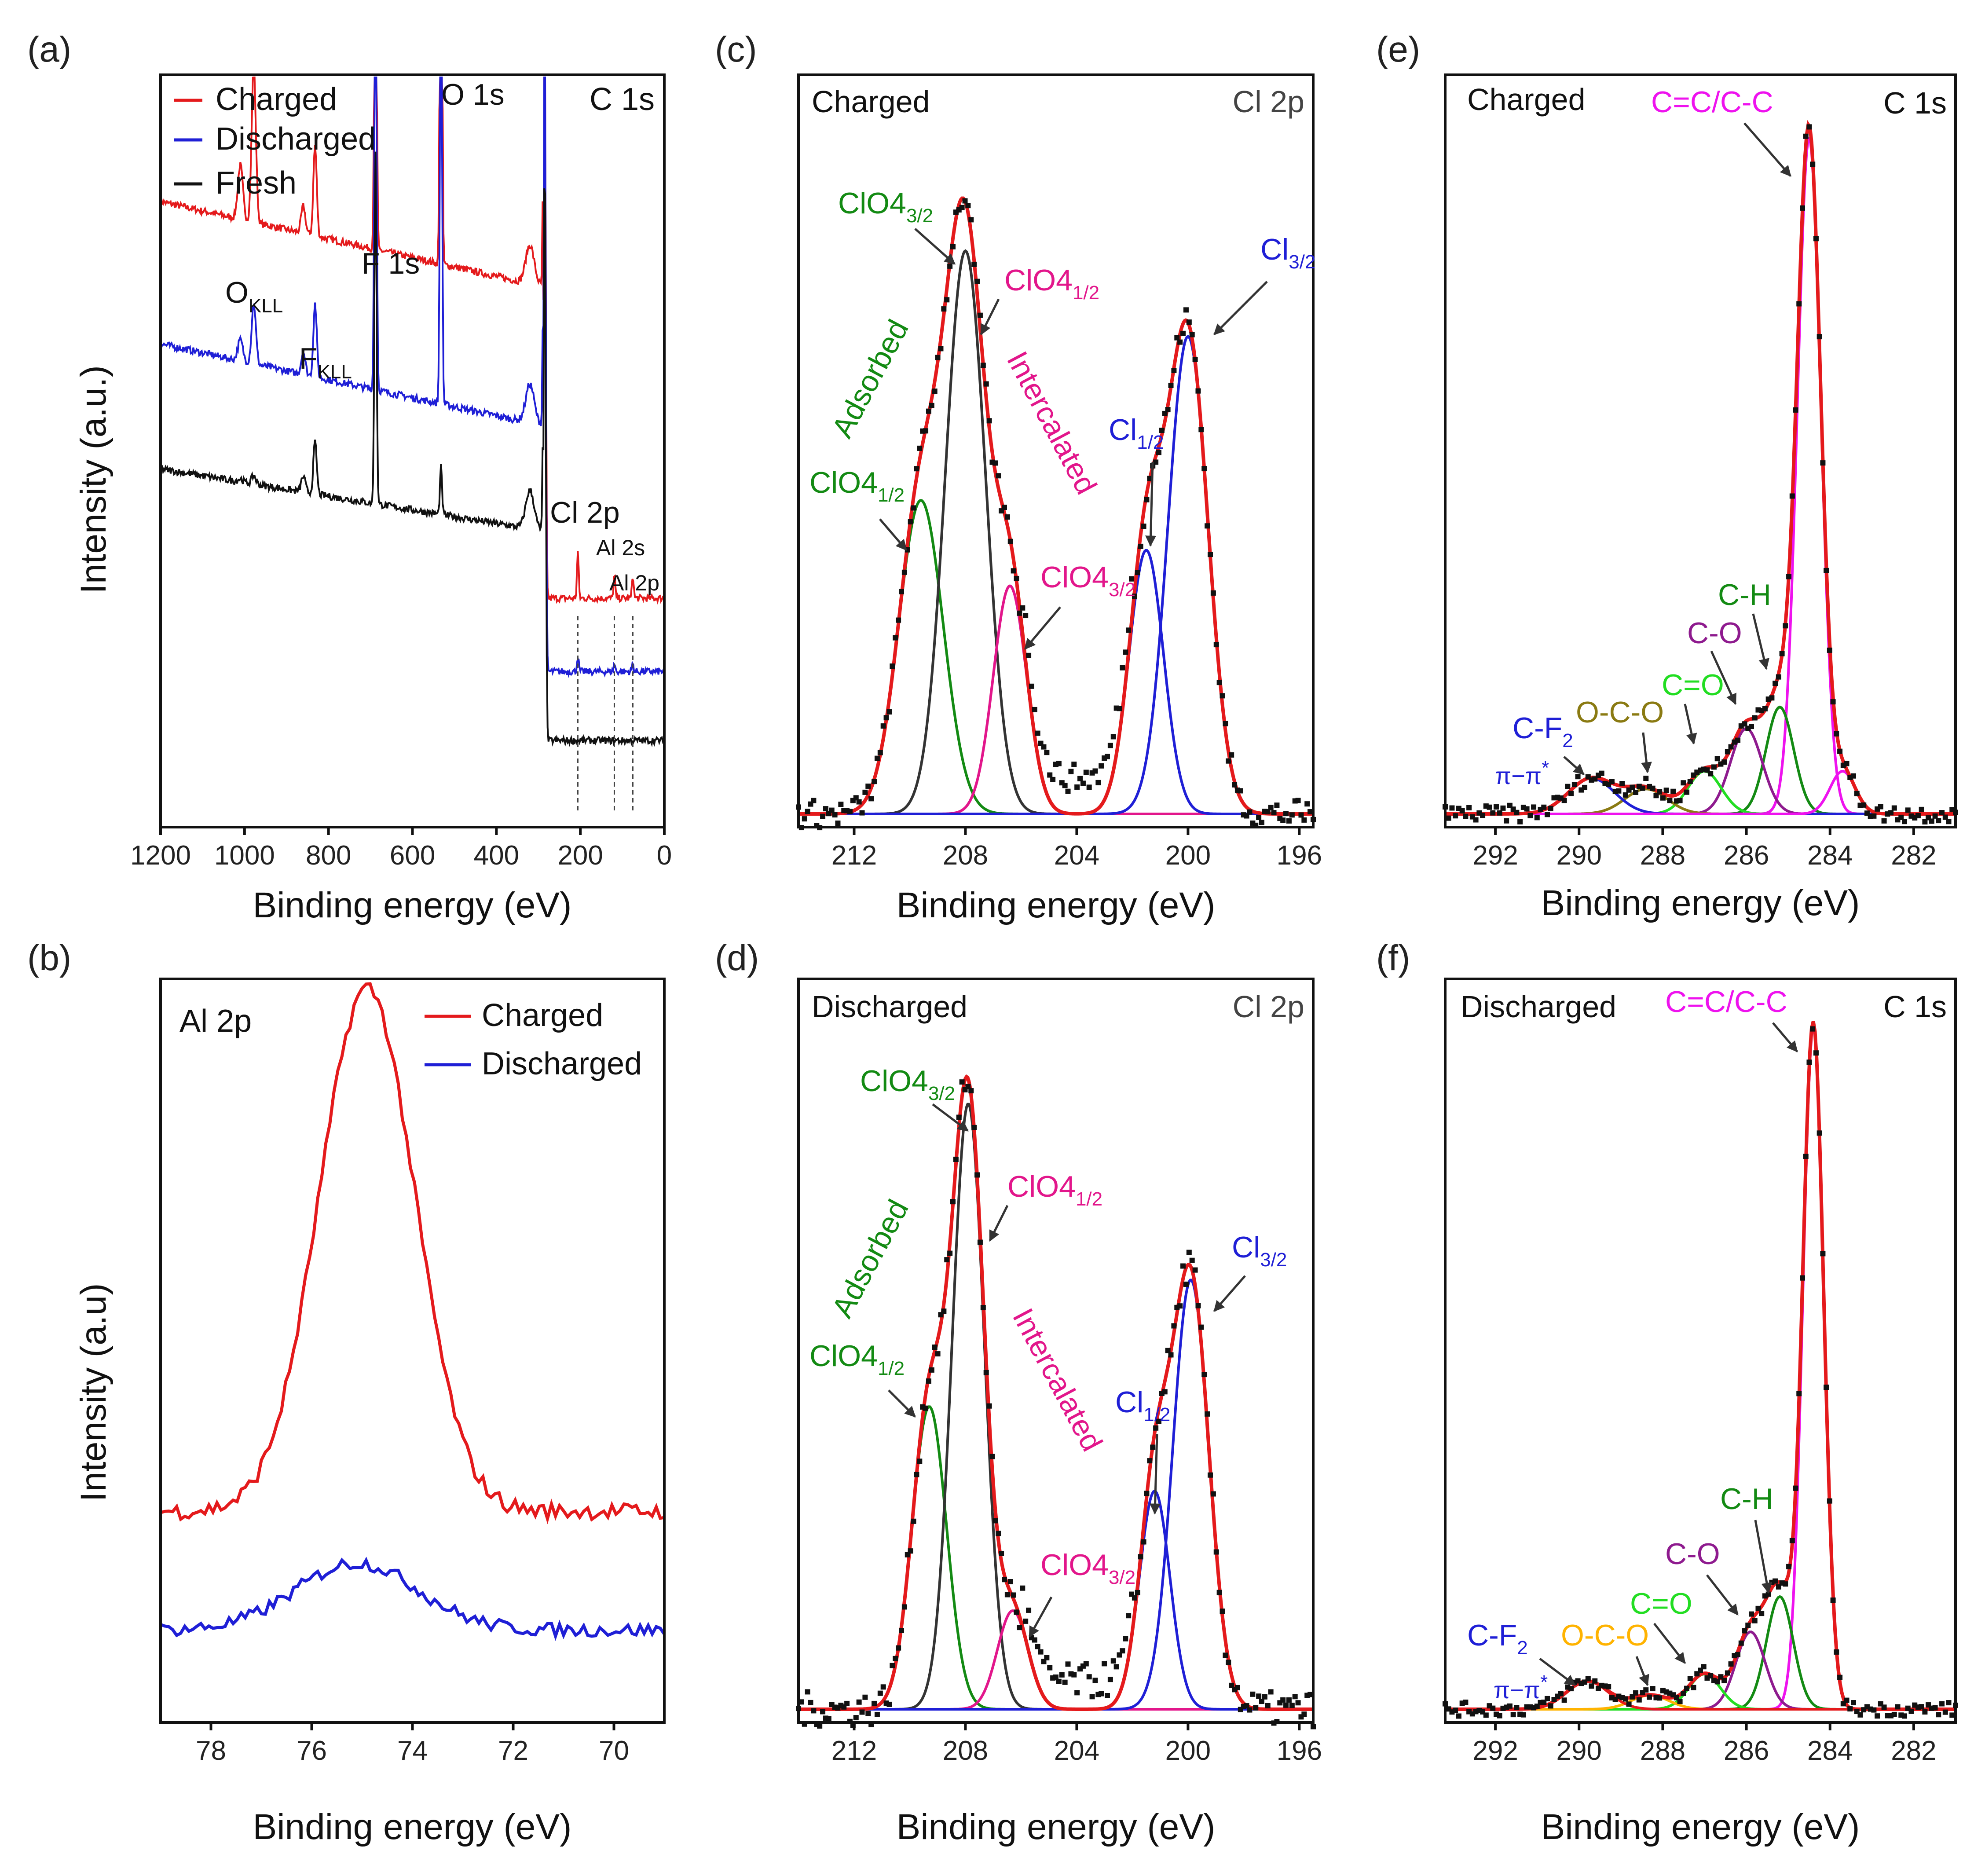 Image resolution: width=1985 pixels, height=1876 pixels. Describe the element at coordinates (413, 855) in the screenshot. I see `xtick-label-a-3: 600` at that location.